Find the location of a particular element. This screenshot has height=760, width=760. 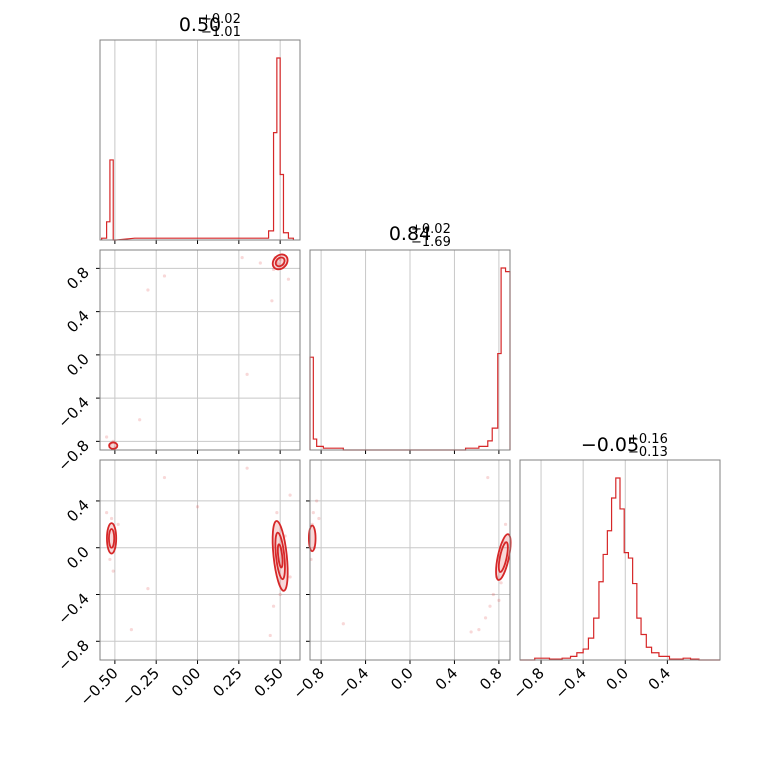

tick-label-x: −0.25 is located at coordinates (140, 686).